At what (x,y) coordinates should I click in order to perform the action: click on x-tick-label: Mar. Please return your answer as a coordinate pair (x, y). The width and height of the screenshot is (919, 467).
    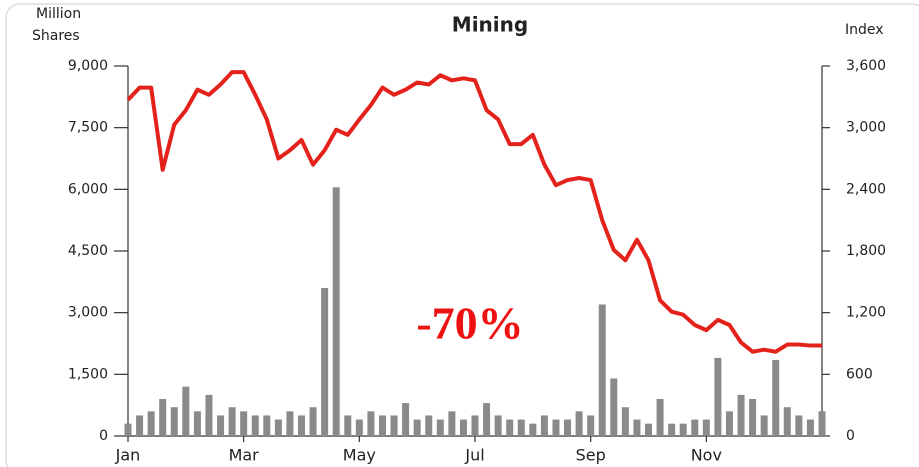
    Looking at the image, I should click on (244, 455).